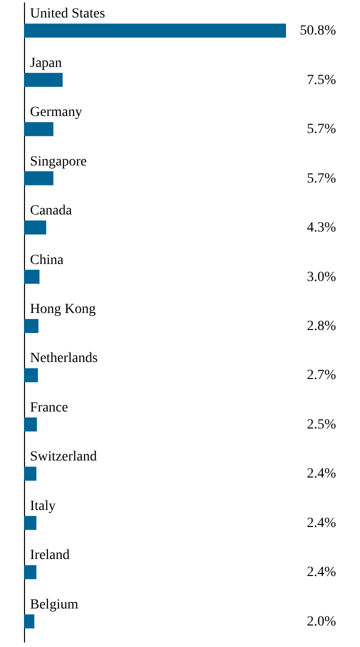  Describe the element at coordinates (64, 358) in the screenshot. I see `y-tick-label: Netherlands` at that location.